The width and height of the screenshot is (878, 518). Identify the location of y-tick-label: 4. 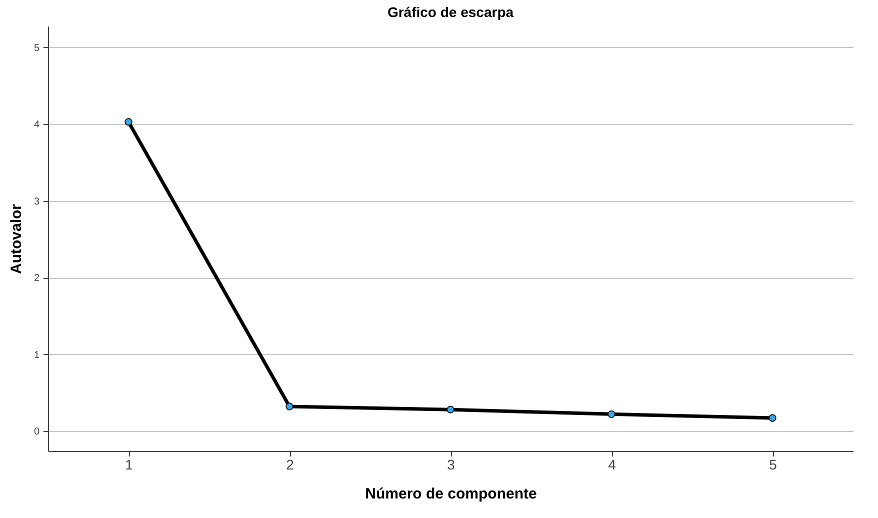
(37, 125).